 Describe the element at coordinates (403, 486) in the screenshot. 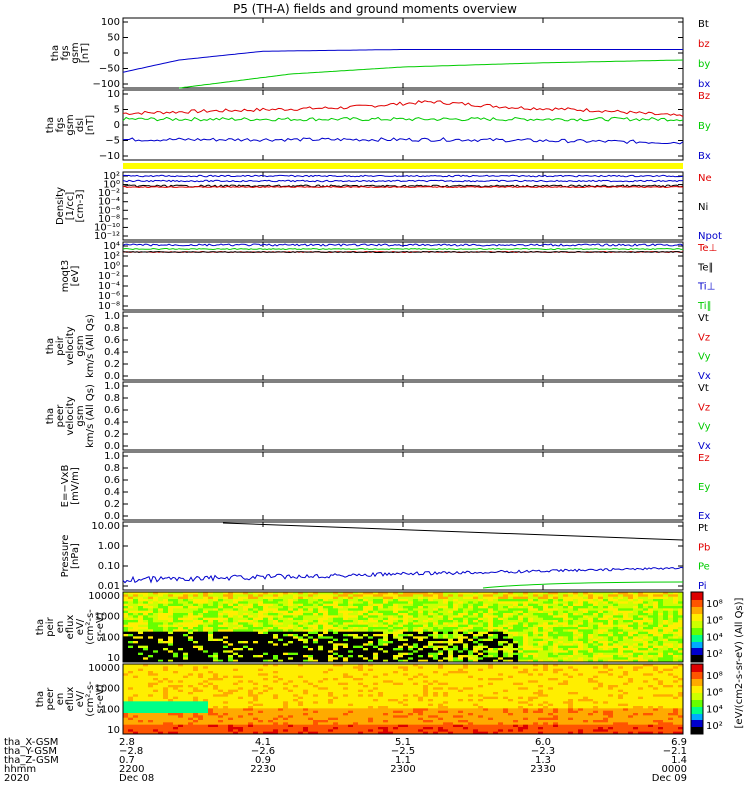

I see `panel-frame-efield` at that location.